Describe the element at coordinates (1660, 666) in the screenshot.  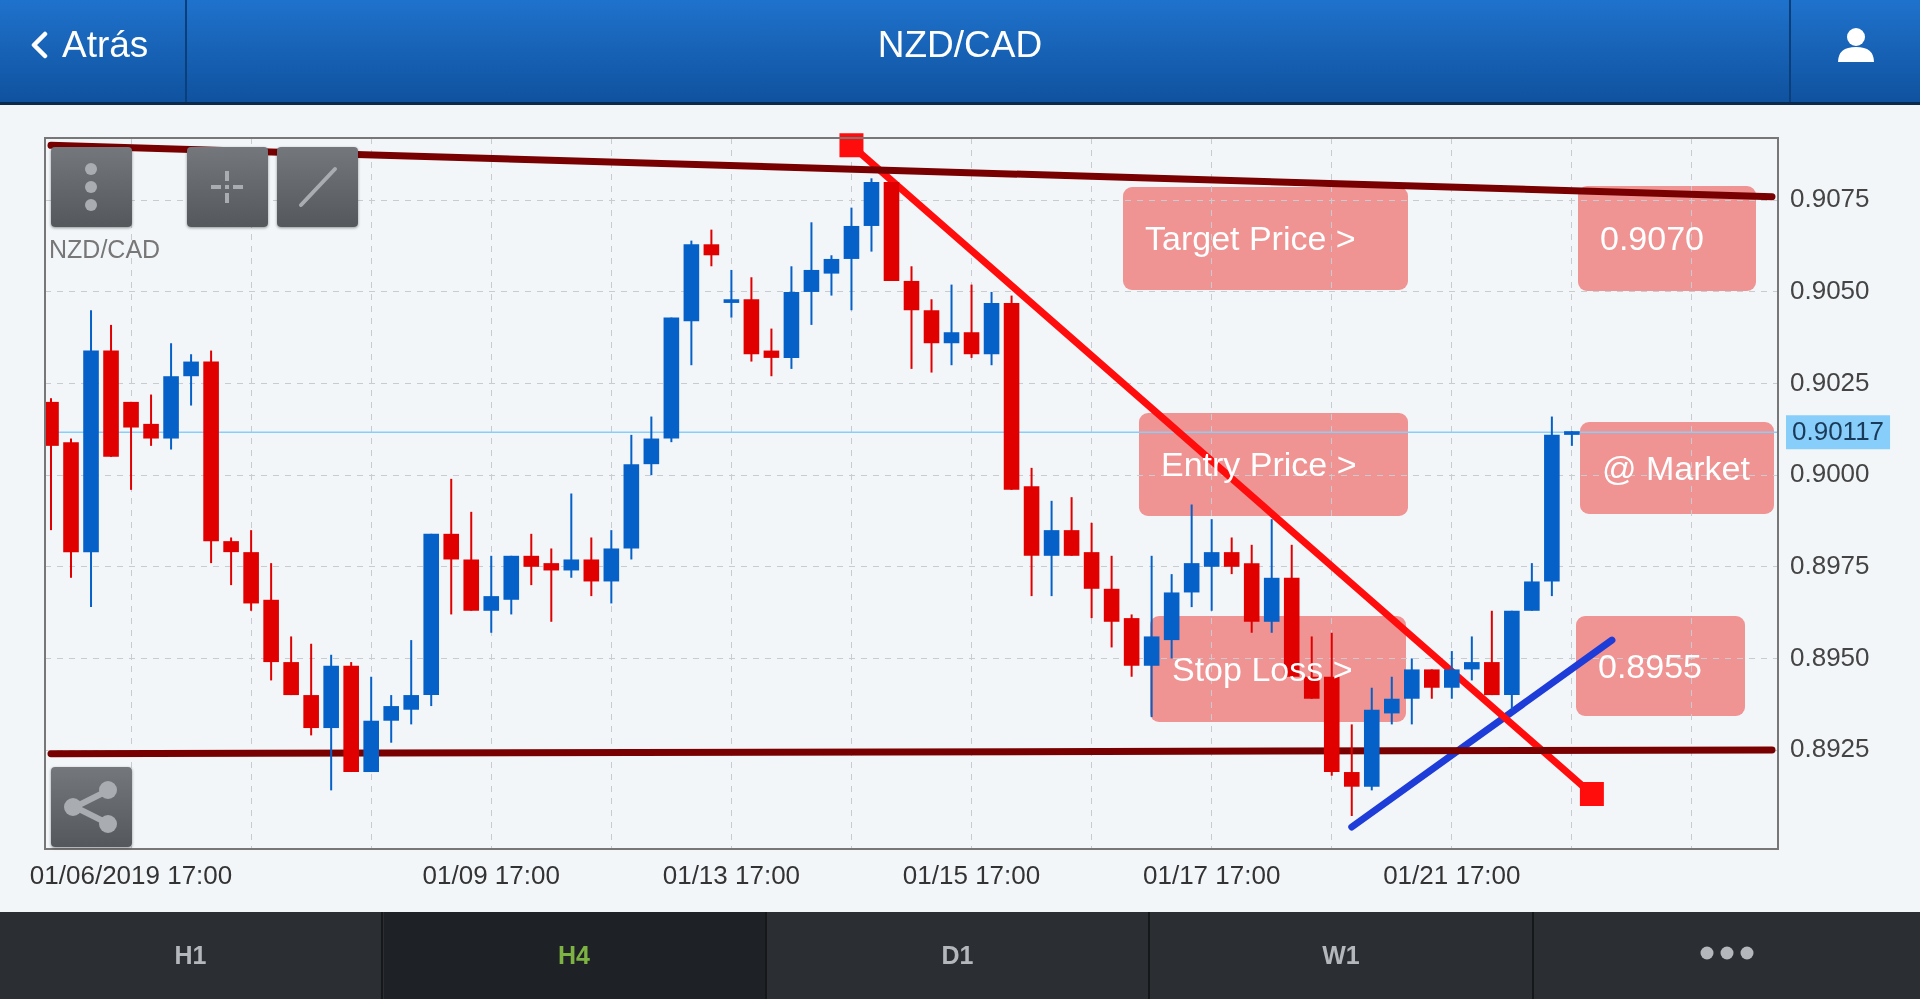
I see `annotation: 0.8955` at that location.